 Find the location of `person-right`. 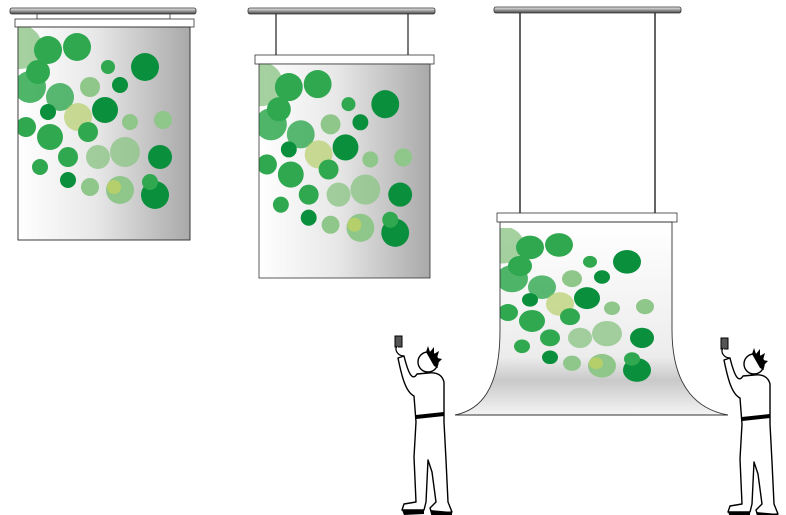

person-right is located at coordinates (749, 425).